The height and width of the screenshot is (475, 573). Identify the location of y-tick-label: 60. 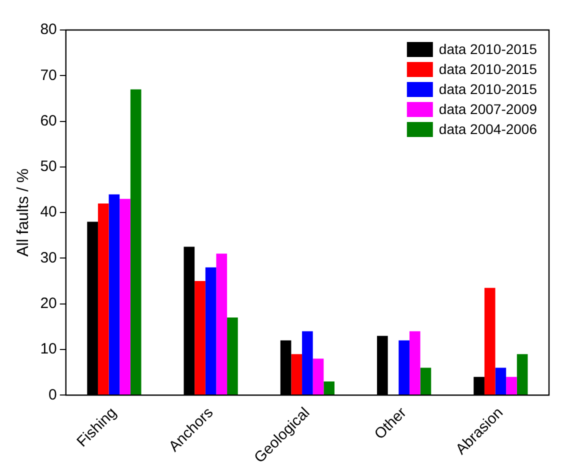
(48, 121).